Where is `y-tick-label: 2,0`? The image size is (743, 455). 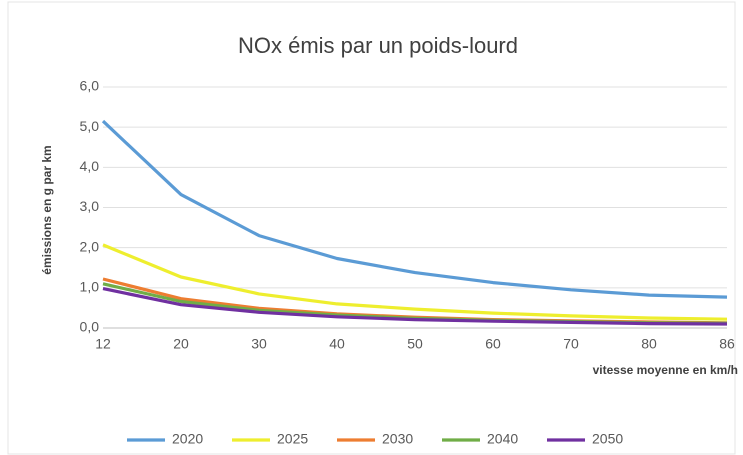
y-tick-label: 2,0 is located at coordinates (90, 246).